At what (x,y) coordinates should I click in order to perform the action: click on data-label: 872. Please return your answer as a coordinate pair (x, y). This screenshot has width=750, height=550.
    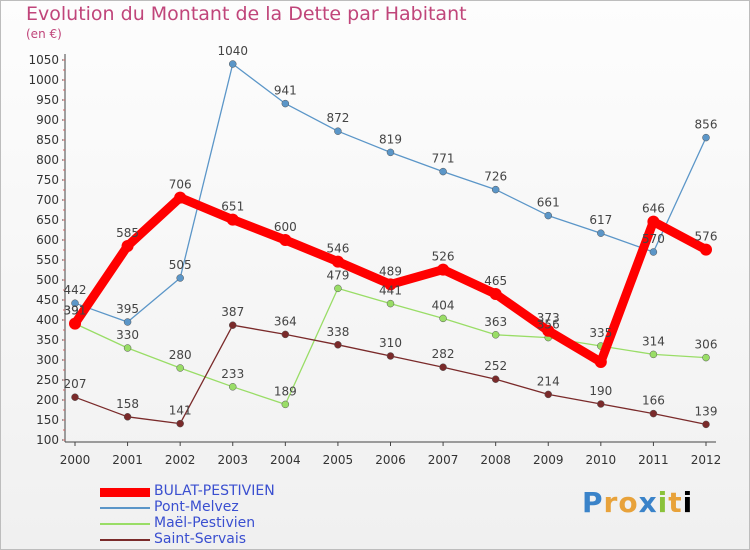
    Looking at the image, I should click on (337, 118).